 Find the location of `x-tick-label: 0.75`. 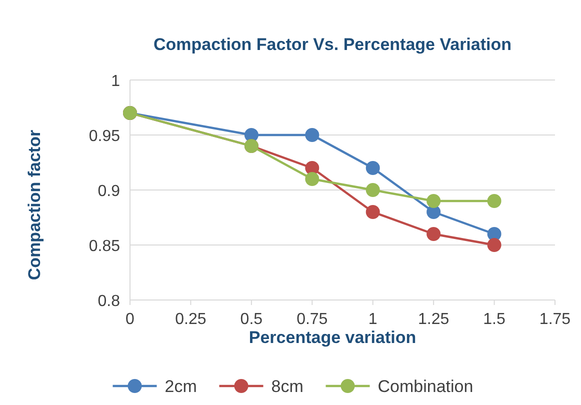

x-tick-label: 0.75 is located at coordinates (312, 319).